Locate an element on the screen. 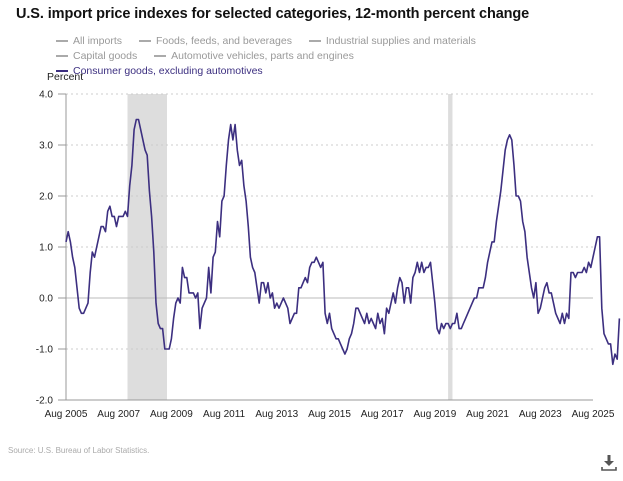 The width and height of the screenshot is (623, 481). download-button is located at coordinates (609, 463).